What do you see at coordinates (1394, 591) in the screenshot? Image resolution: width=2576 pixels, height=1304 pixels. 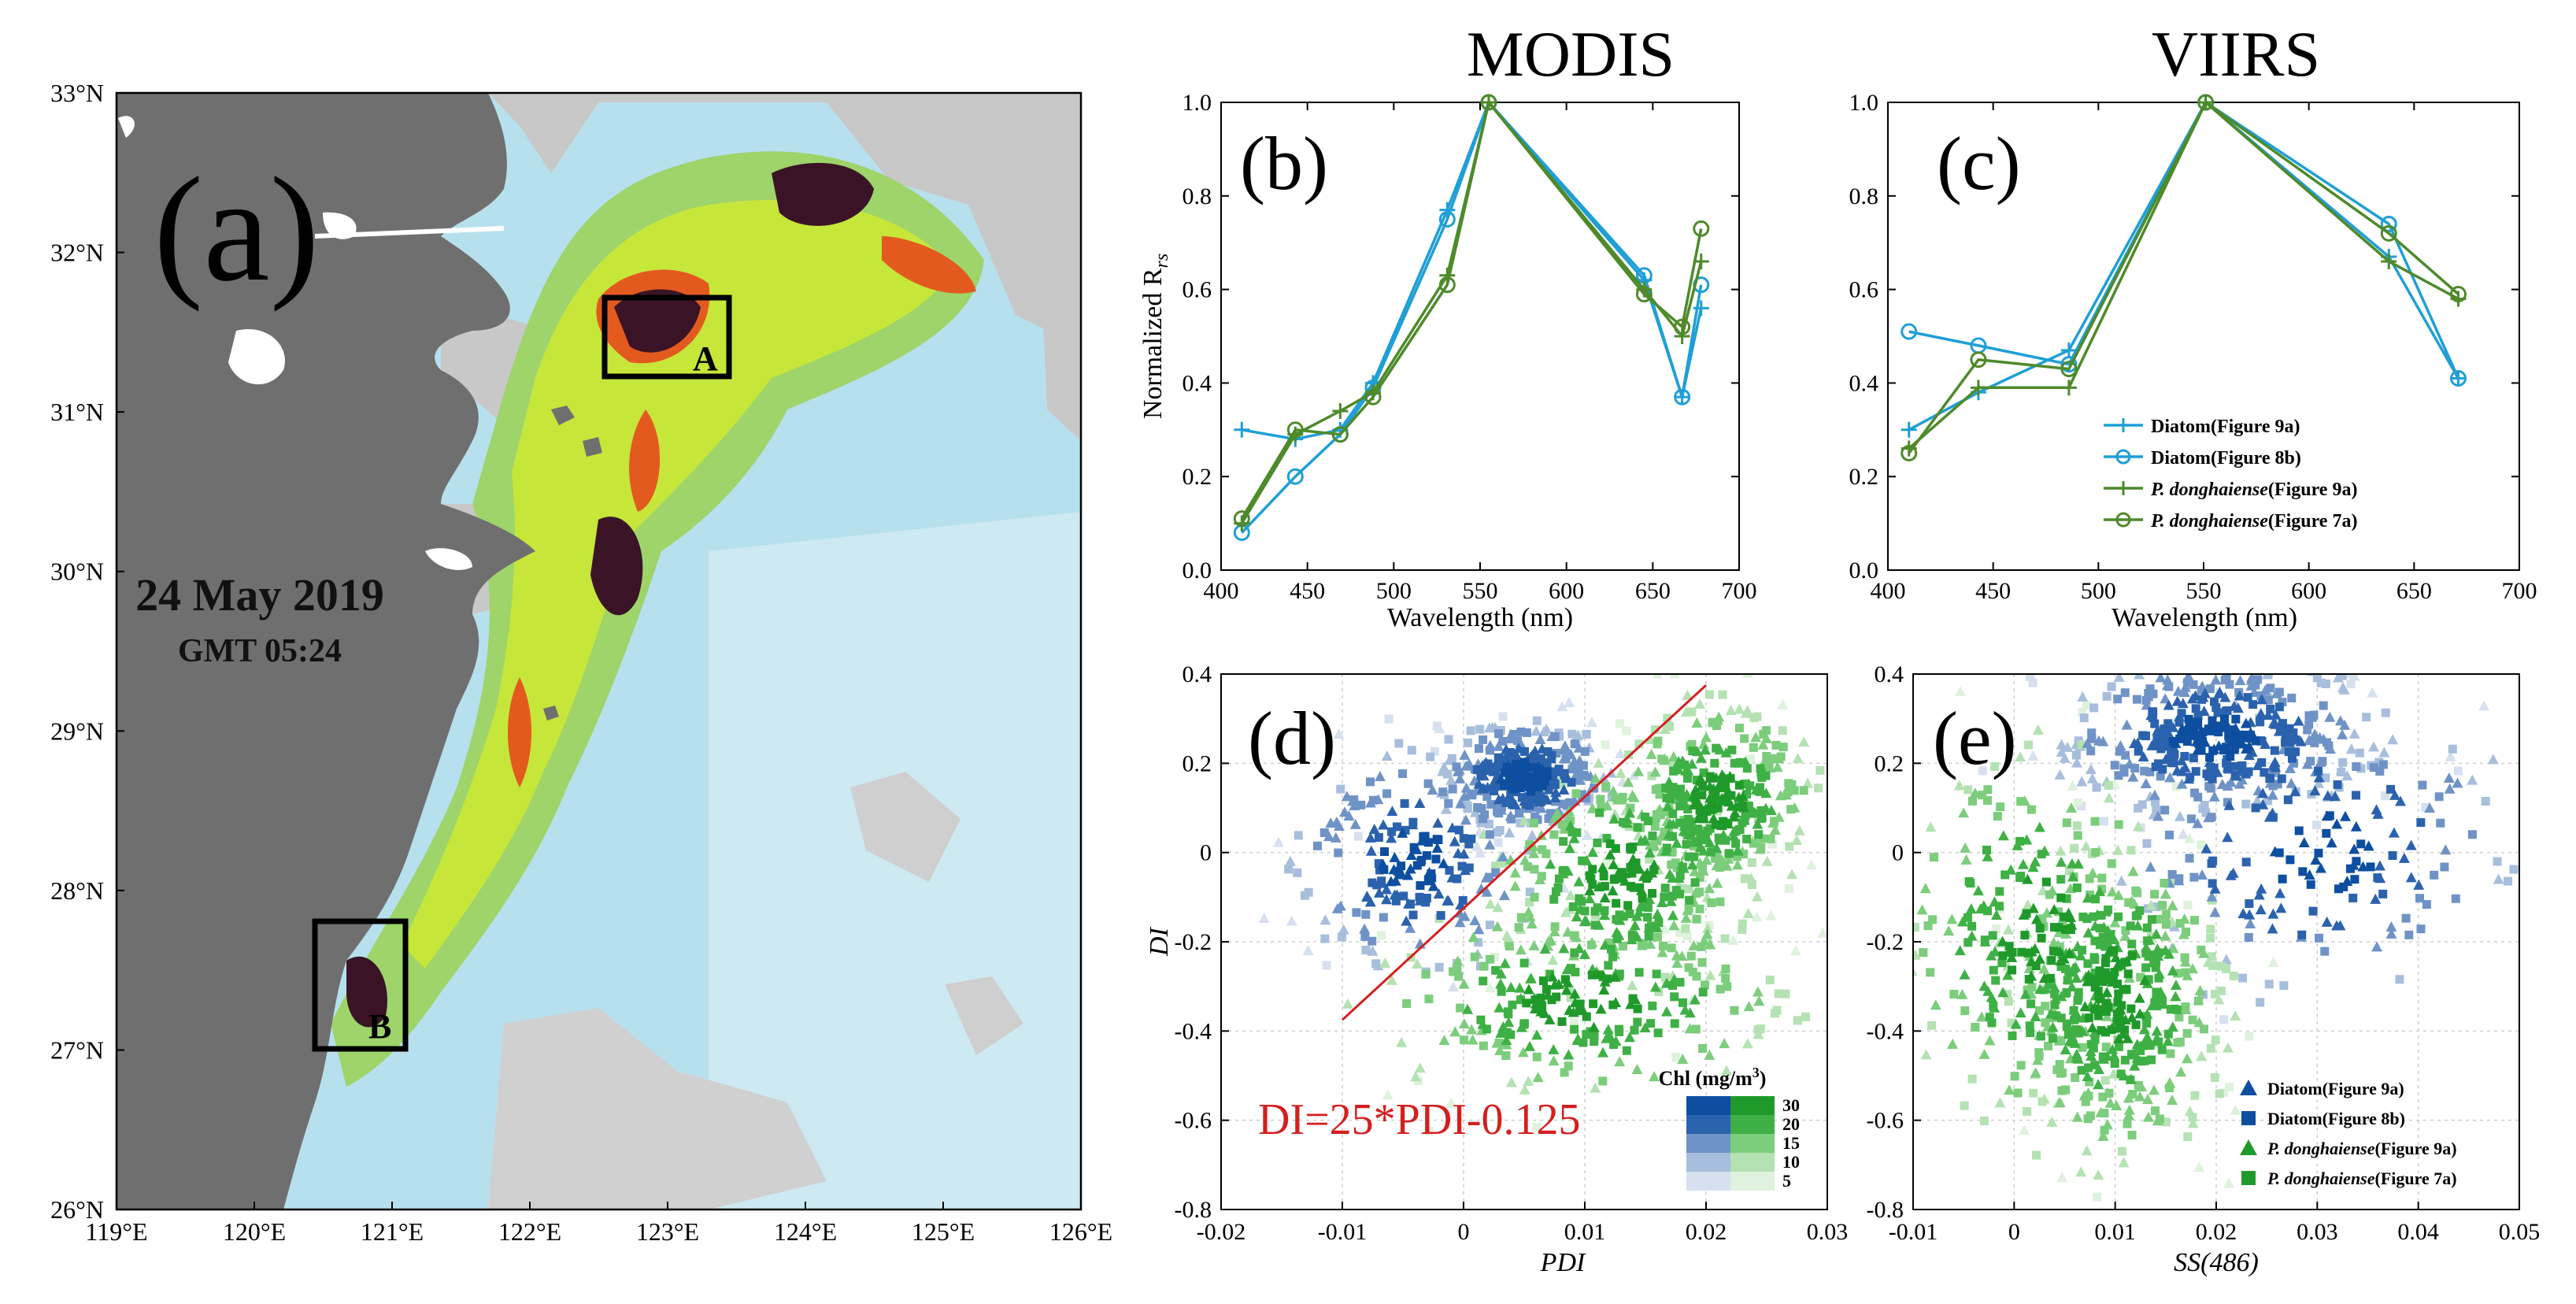 I see `x-tick-label: 500` at bounding box center [1394, 591].